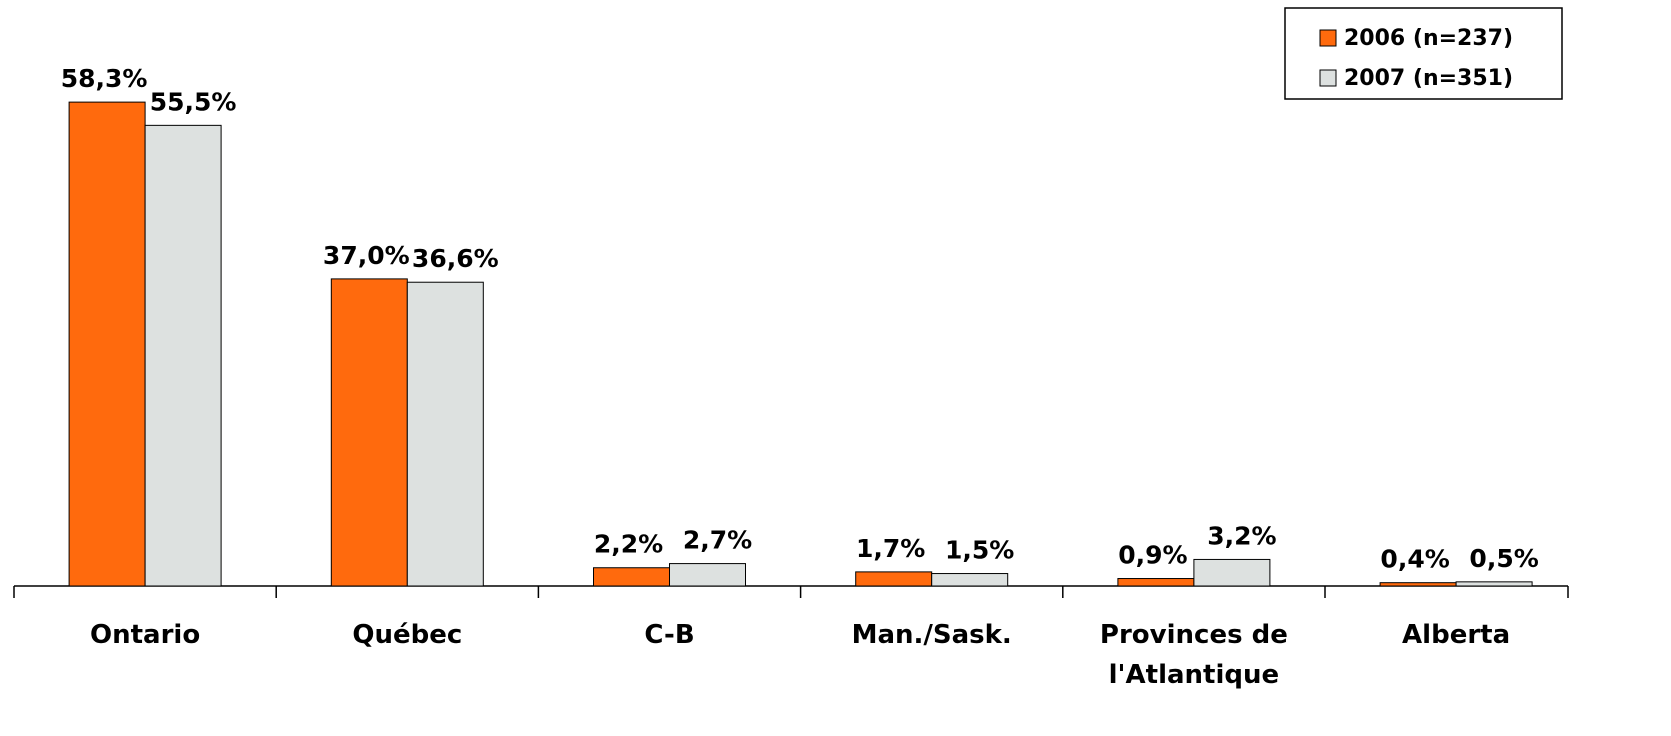  I want to click on x-tick-label: Man./Sask., so click(931, 635).